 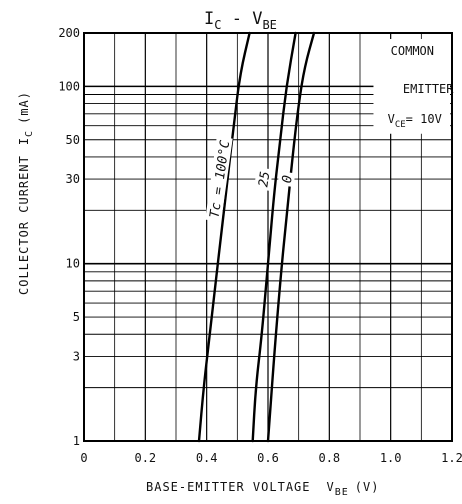 I want to click on annotation-box: COMMON EMITTER VCE= 10V, so click(x=413, y=86).